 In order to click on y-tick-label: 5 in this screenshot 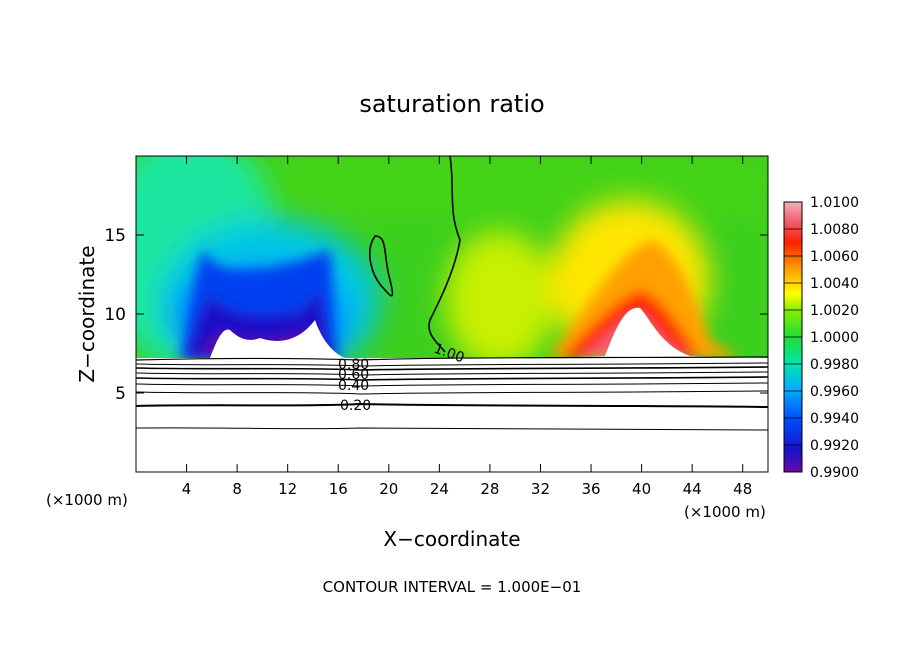, I will do `click(120, 394)`.